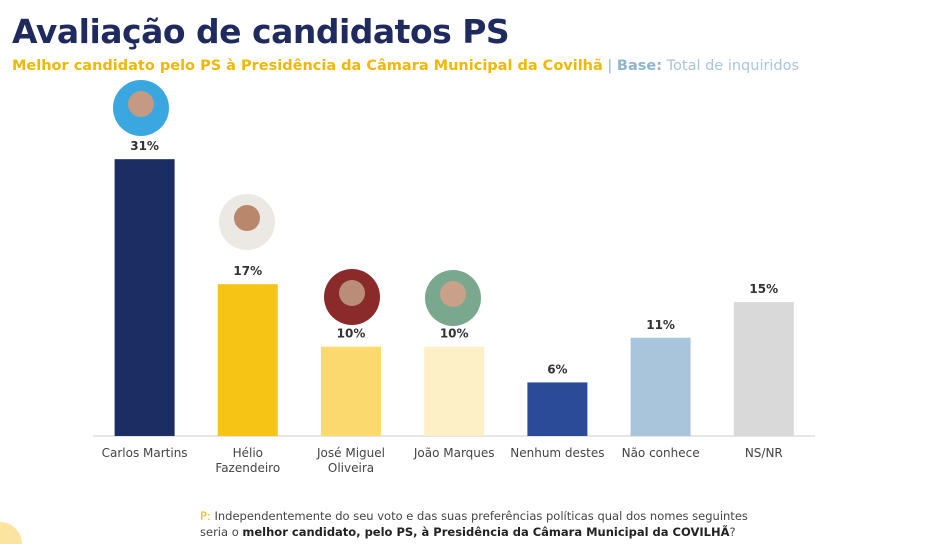  What do you see at coordinates (557, 369) in the screenshot?
I see `value-label: 6%` at bounding box center [557, 369].